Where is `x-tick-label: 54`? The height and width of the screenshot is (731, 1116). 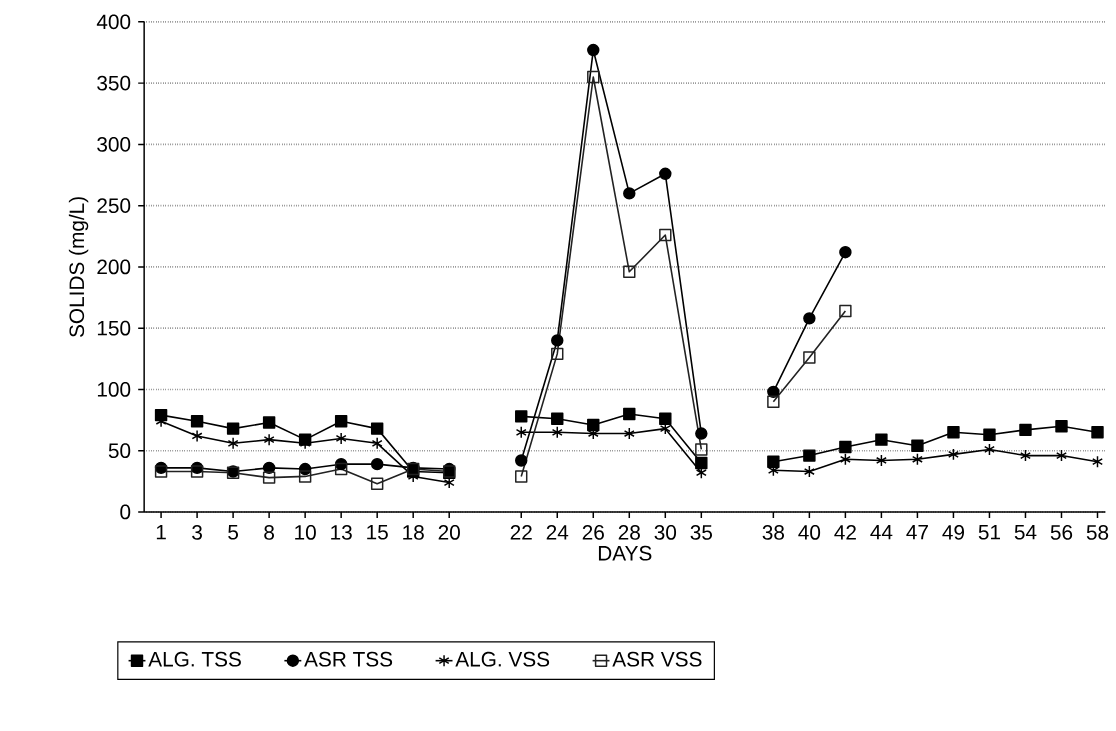
x-tick-label: 54 is located at coordinates (1025, 532).